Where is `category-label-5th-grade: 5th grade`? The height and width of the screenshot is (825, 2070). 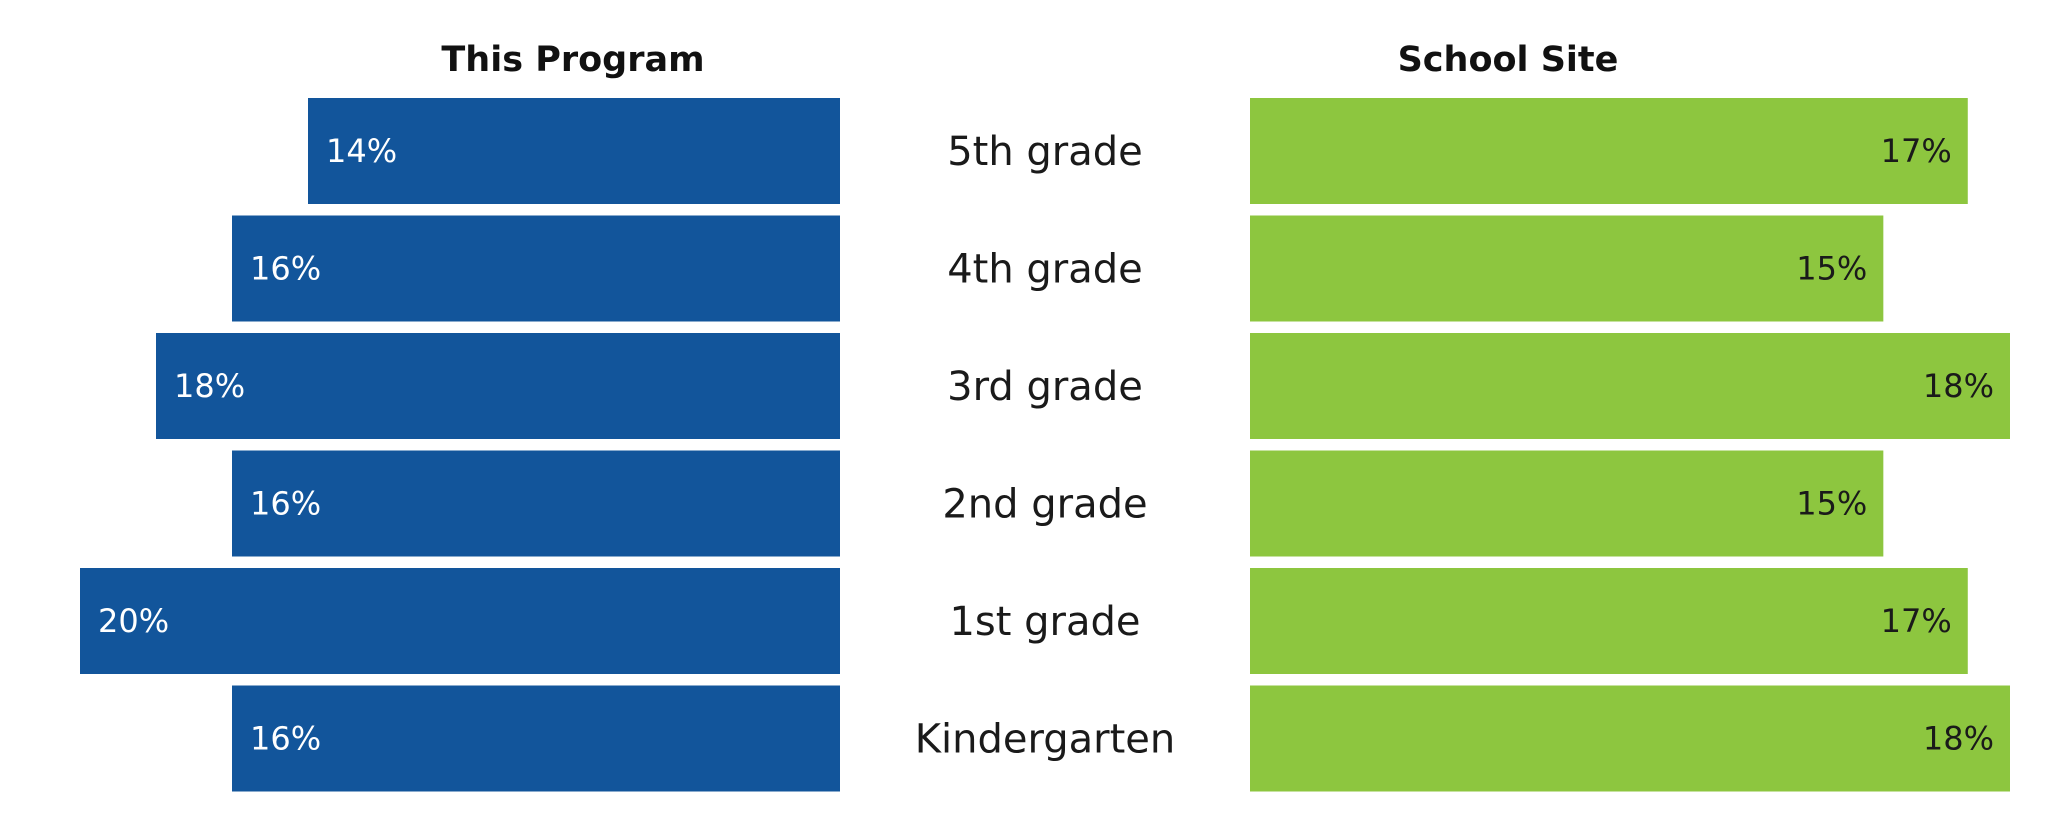
category-label-5th-grade: 5th grade is located at coordinates (1045, 152).